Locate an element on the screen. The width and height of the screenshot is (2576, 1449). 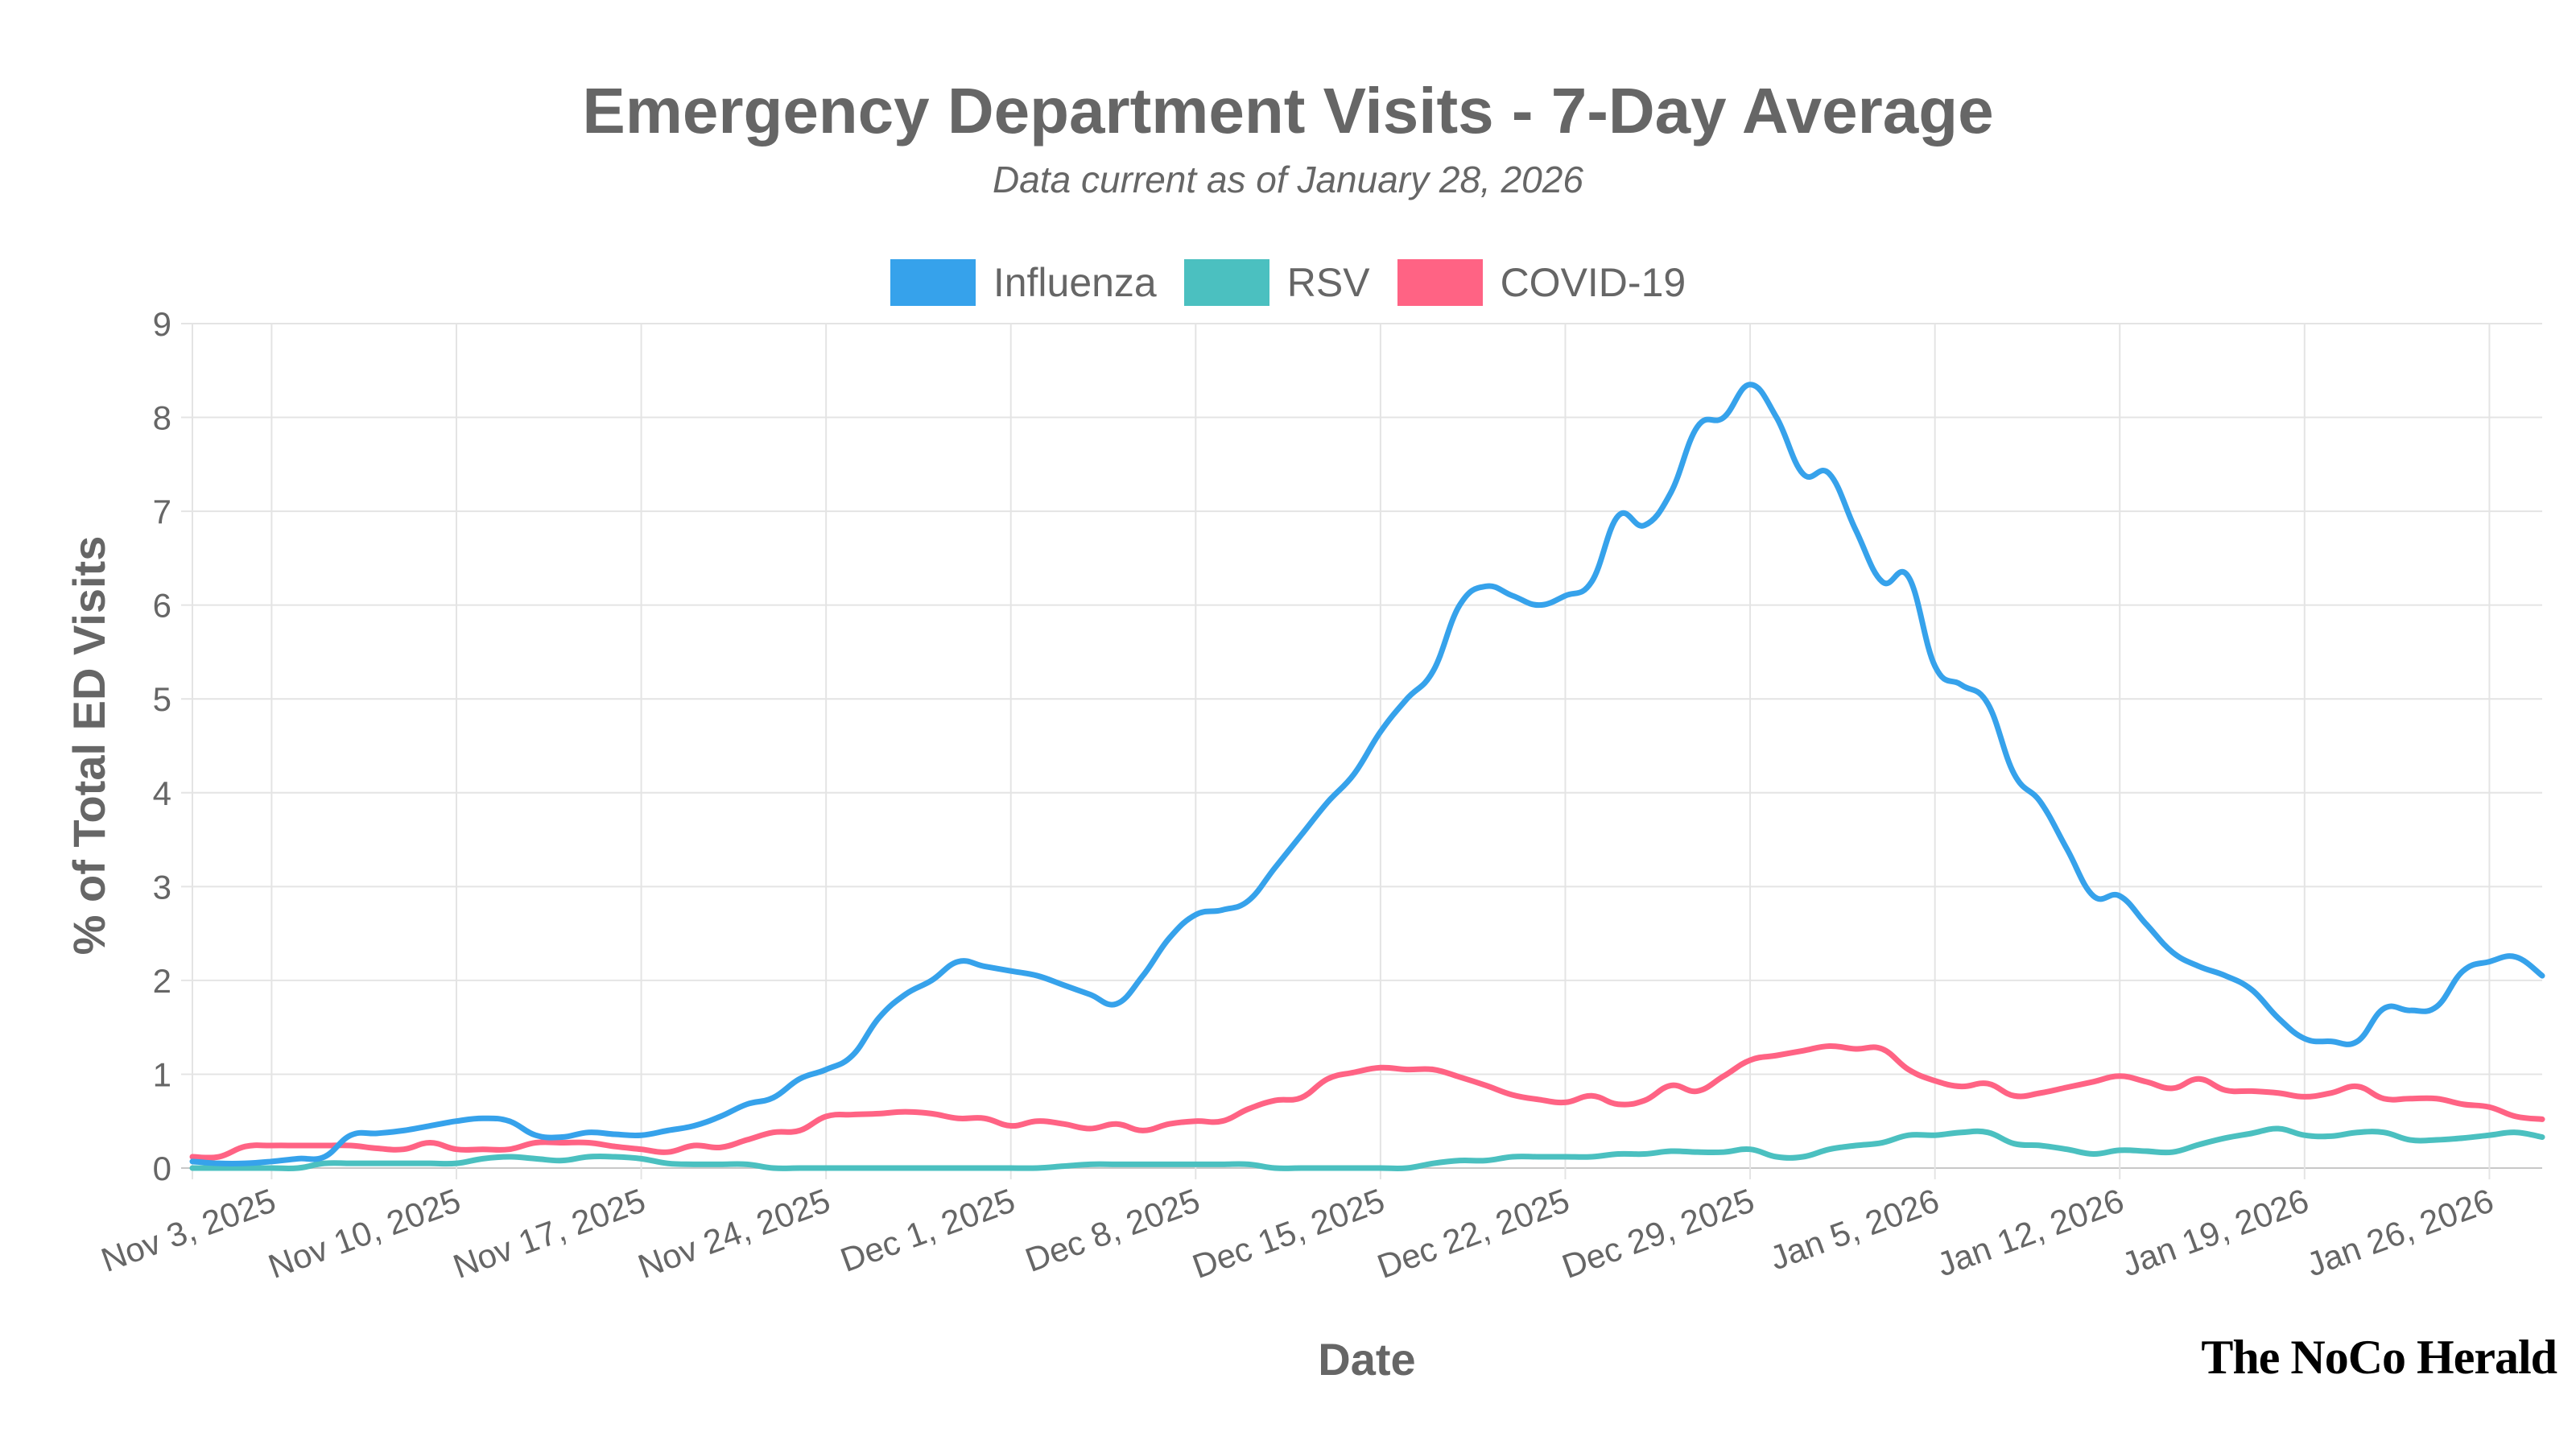
y-tick-label: 1 is located at coordinates (162, 1074).